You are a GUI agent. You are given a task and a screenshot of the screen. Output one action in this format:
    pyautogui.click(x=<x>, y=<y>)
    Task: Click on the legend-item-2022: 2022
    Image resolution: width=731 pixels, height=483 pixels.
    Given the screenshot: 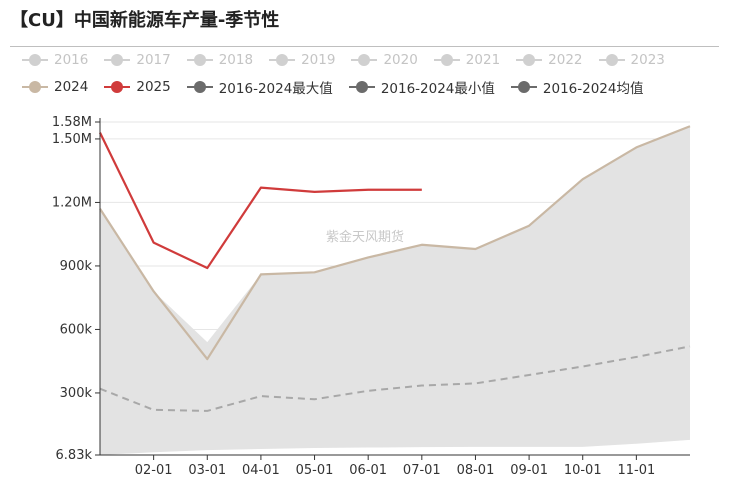 What is the action you would take?
    pyautogui.click(x=549, y=60)
    